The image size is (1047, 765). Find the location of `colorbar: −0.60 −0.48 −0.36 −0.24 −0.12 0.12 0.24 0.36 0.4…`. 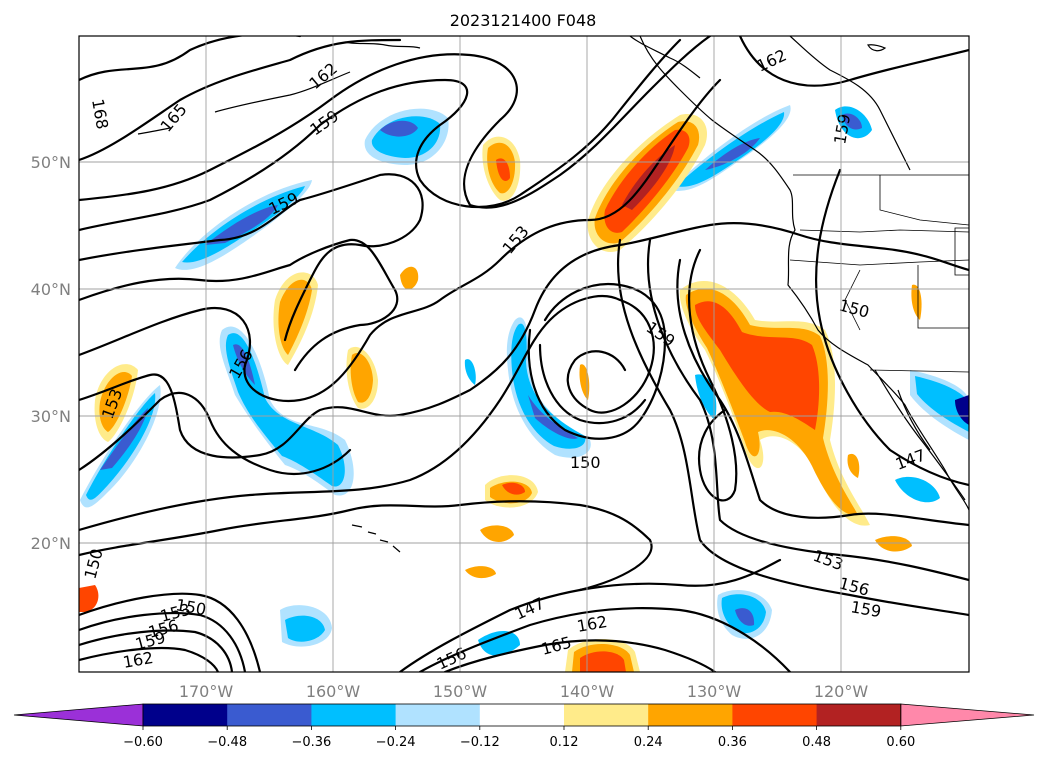

colorbar: −0.60 −0.48 −0.36 −0.24 −0.12 0.12 0.24 0.36 0.4… is located at coordinates (524, 726).